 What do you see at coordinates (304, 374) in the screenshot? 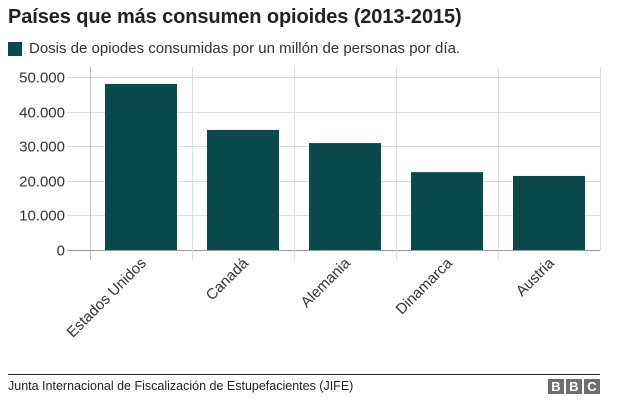
I see `footer-divider` at bounding box center [304, 374].